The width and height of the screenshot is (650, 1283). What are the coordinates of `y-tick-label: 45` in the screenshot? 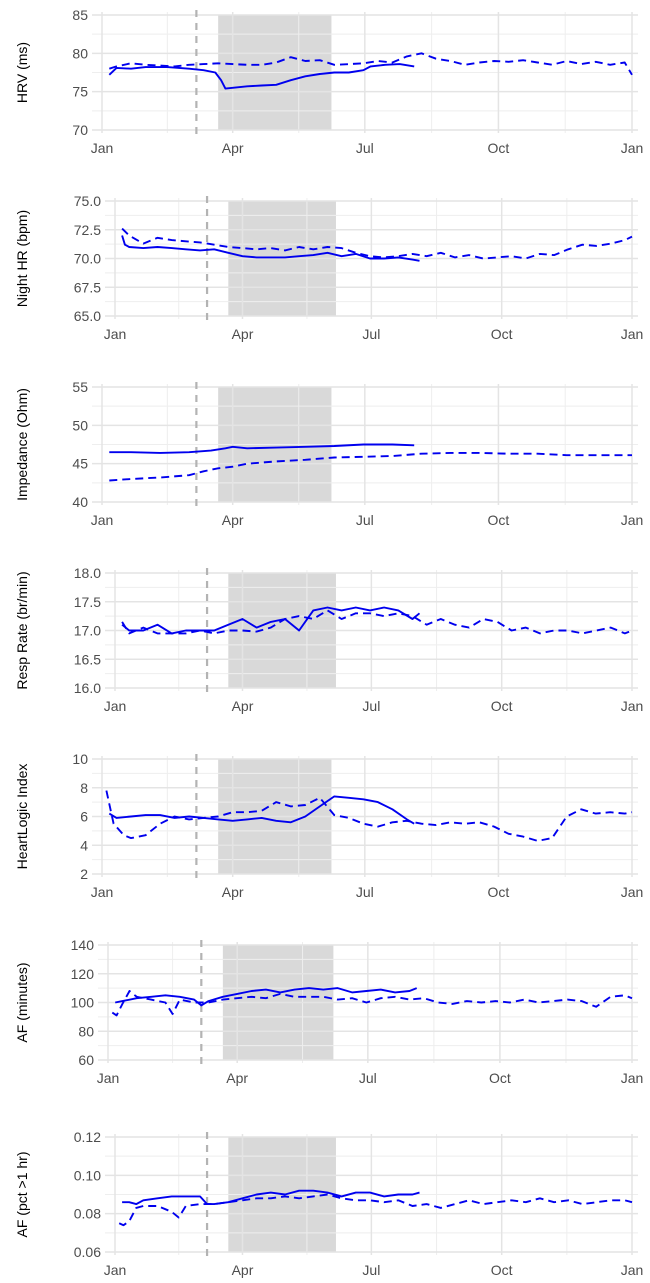 It's located at (80, 464).